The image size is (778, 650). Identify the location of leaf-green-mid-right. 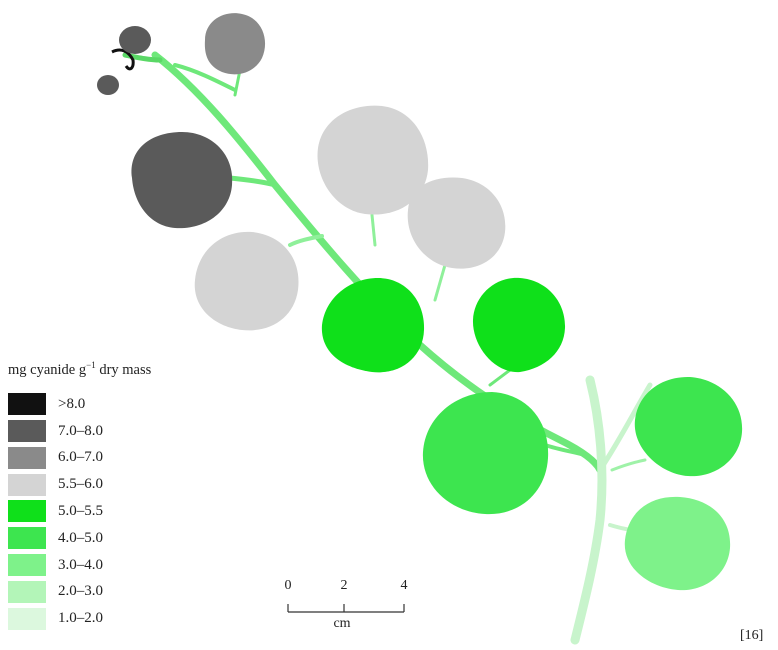
(688, 426).